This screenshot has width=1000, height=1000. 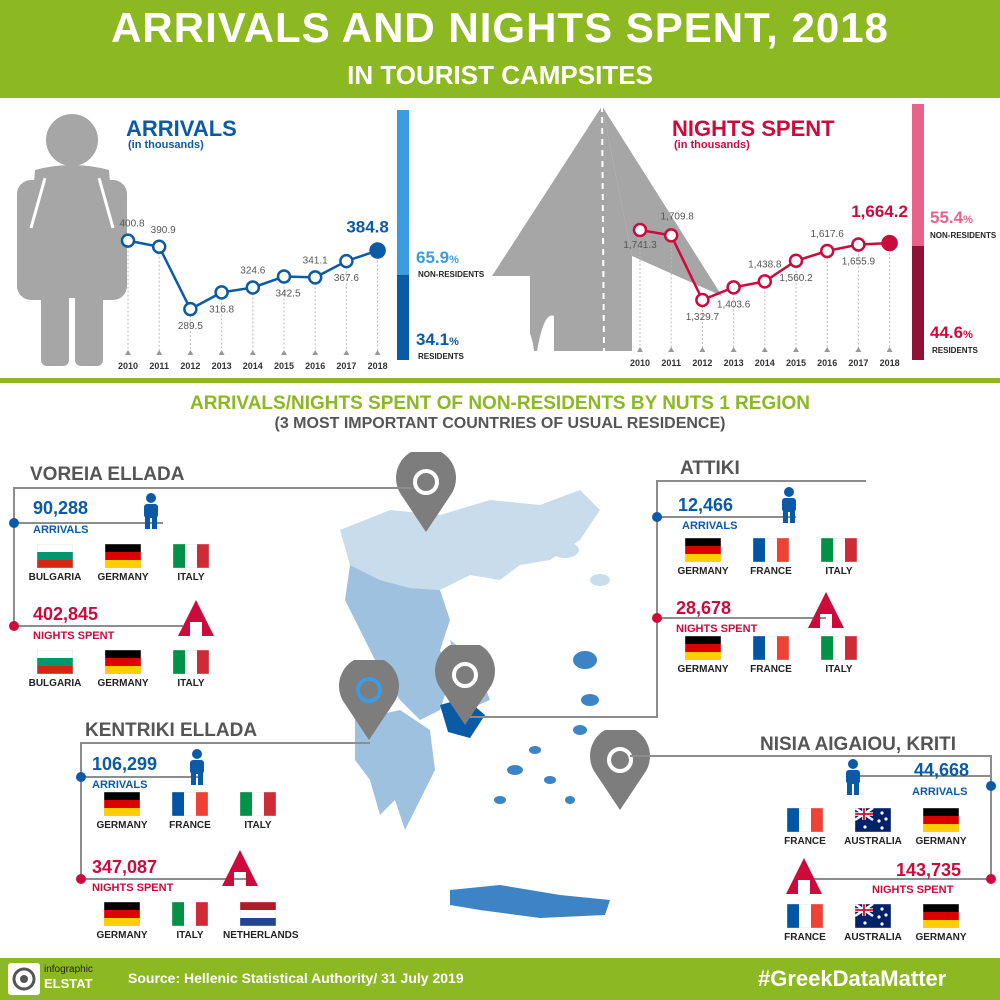 What do you see at coordinates (284, 366) in the screenshot?
I see `x-tick-label: 2015` at bounding box center [284, 366].